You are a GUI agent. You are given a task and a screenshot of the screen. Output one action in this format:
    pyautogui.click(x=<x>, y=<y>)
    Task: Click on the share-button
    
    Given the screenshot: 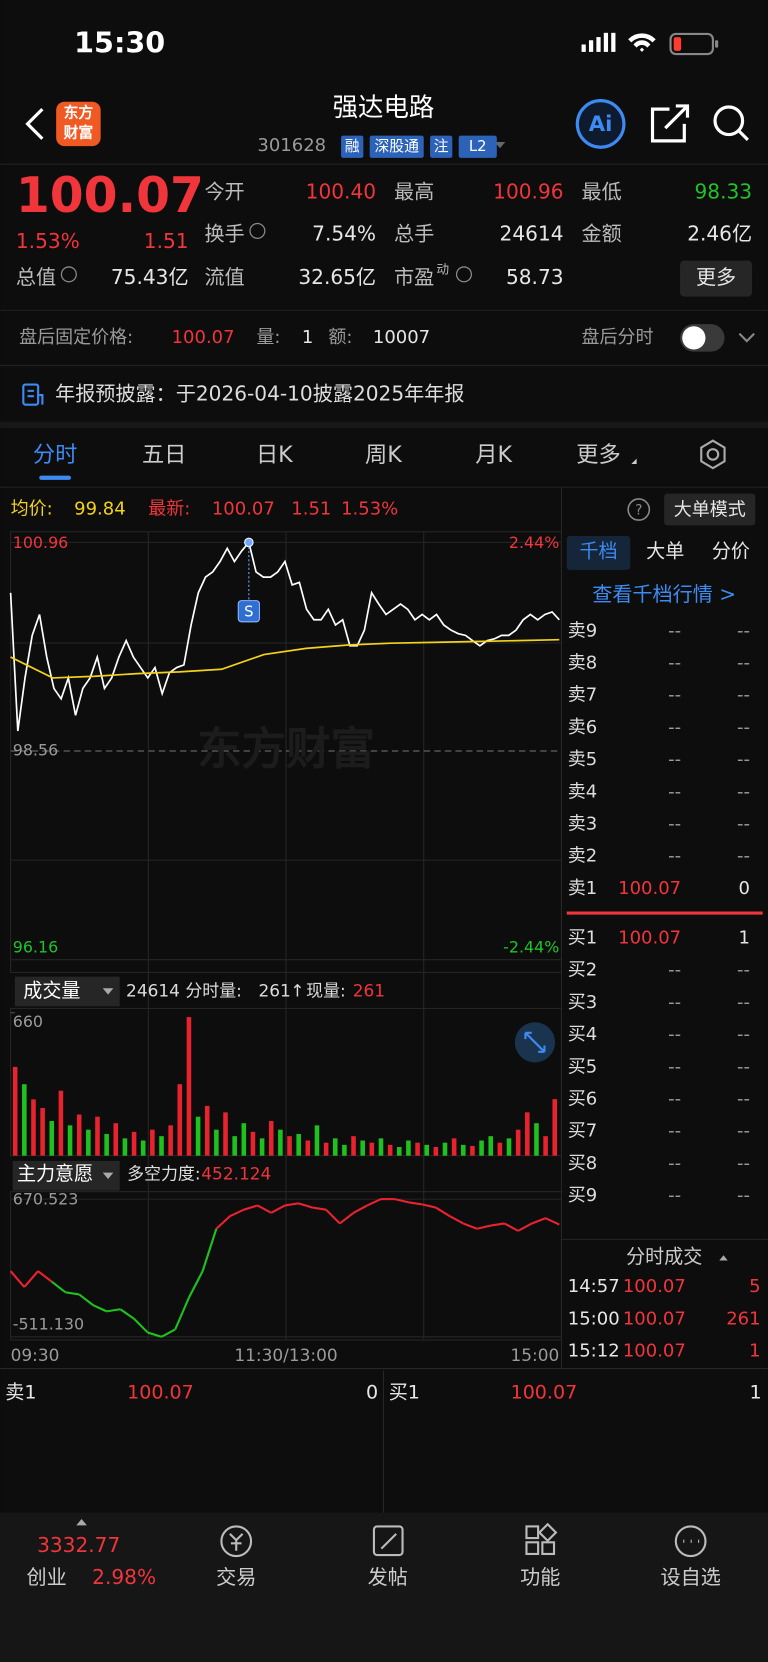 What is the action you would take?
    pyautogui.click(x=670, y=123)
    